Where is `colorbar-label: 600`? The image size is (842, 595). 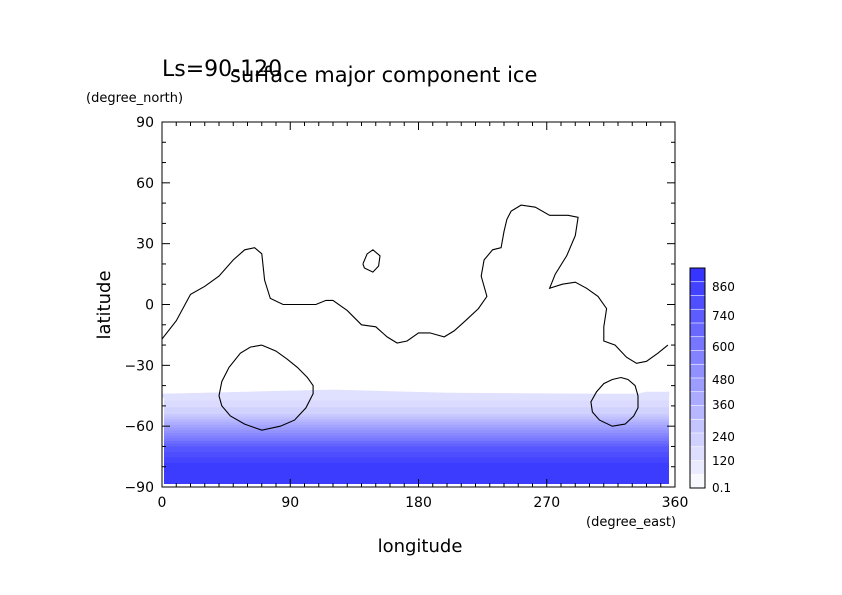
colorbar-label: 600 is located at coordinates (723, 347).